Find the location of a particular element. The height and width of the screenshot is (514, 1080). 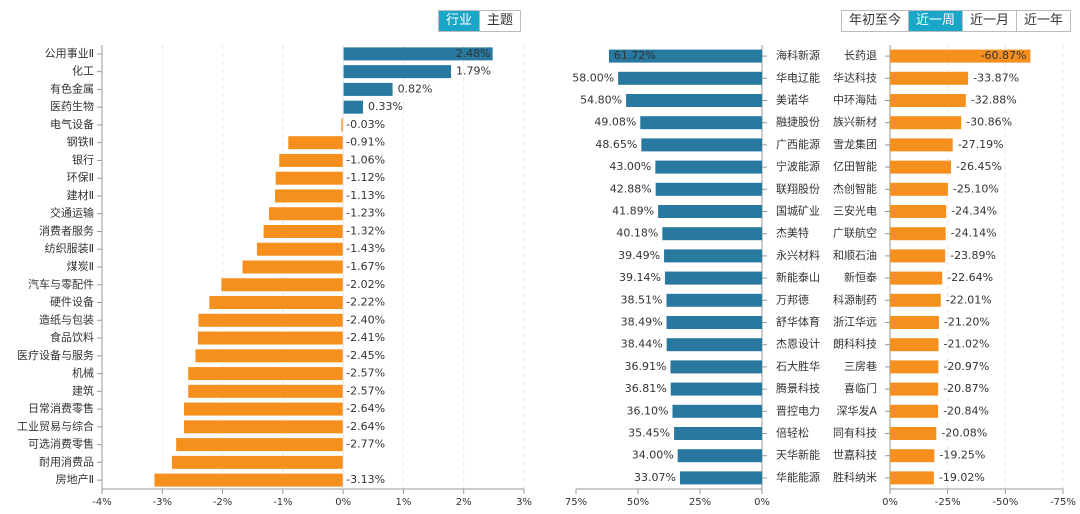

x-tick-label: 2% is located at coordinates (464, 502).